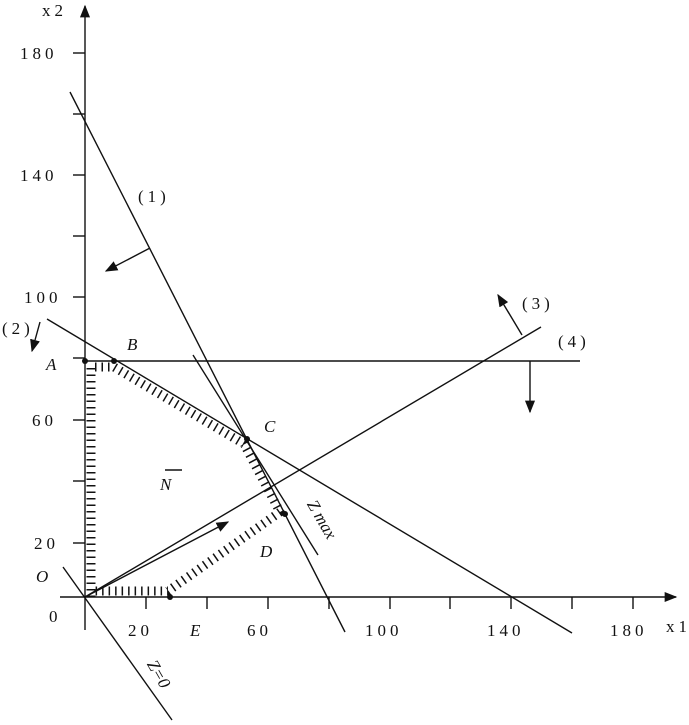 This screenshot has width=689, height=725. Describe the element at coordinates (322, 519) in the screenshot. I see `z-max-label: Z max` at that location.